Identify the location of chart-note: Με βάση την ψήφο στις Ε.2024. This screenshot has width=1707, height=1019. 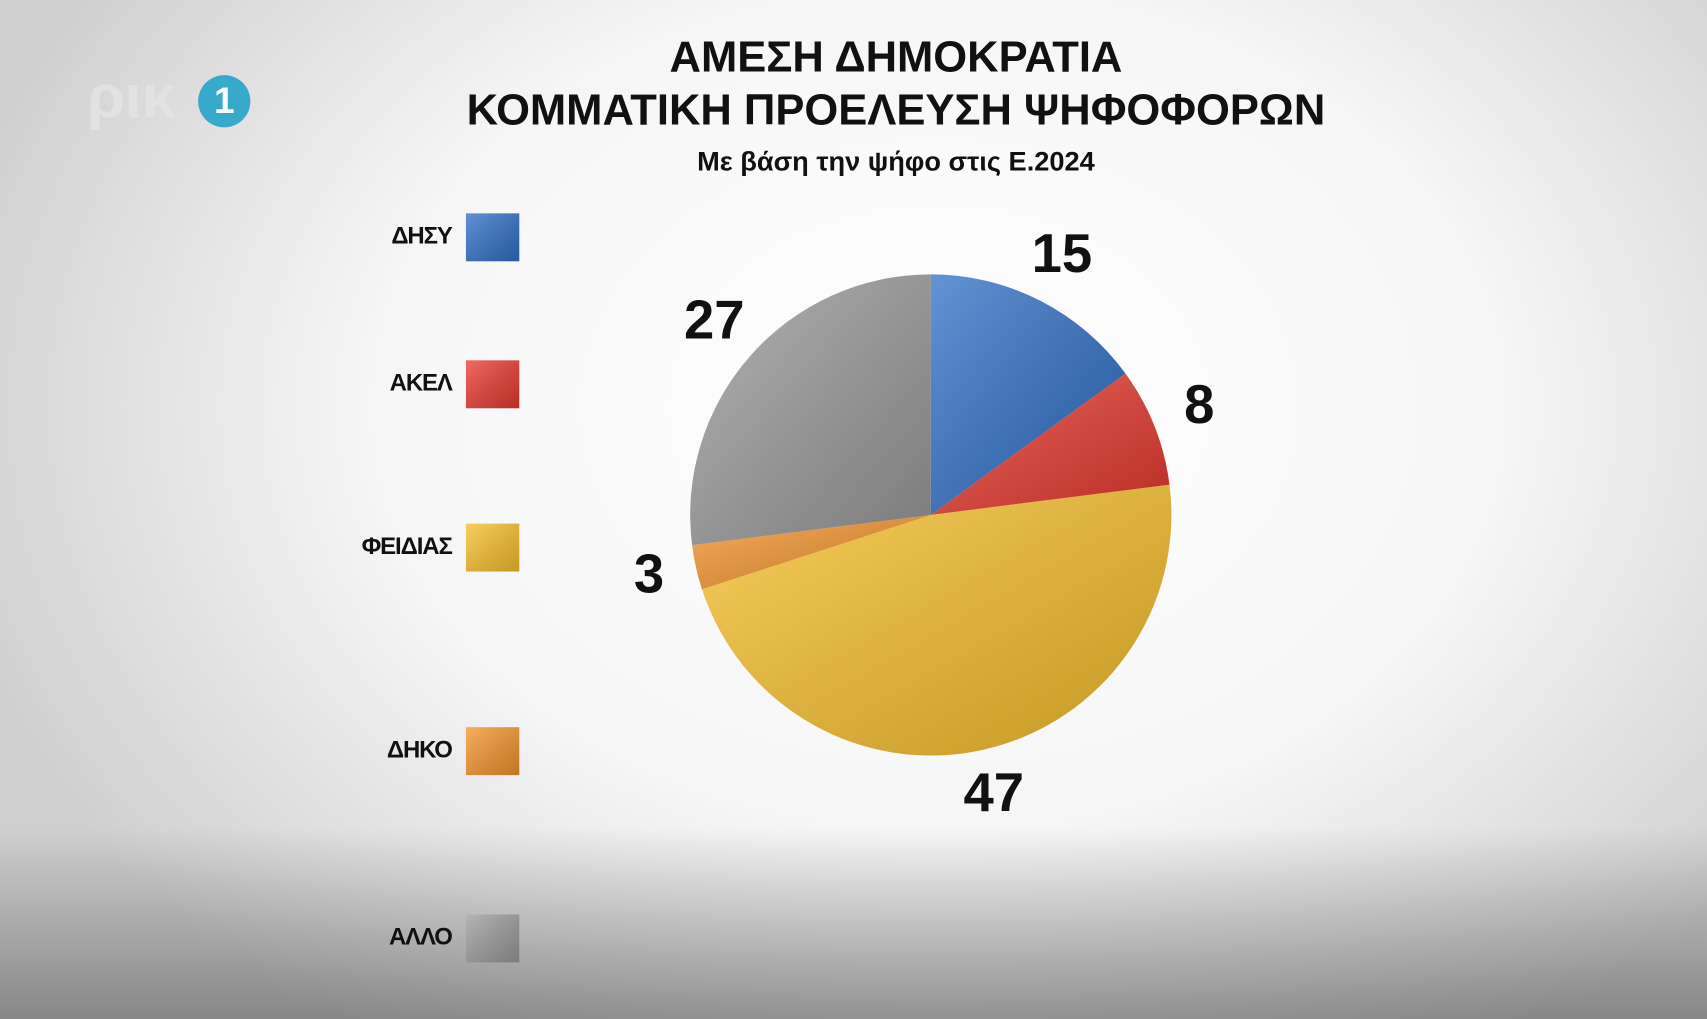
(896, 160).